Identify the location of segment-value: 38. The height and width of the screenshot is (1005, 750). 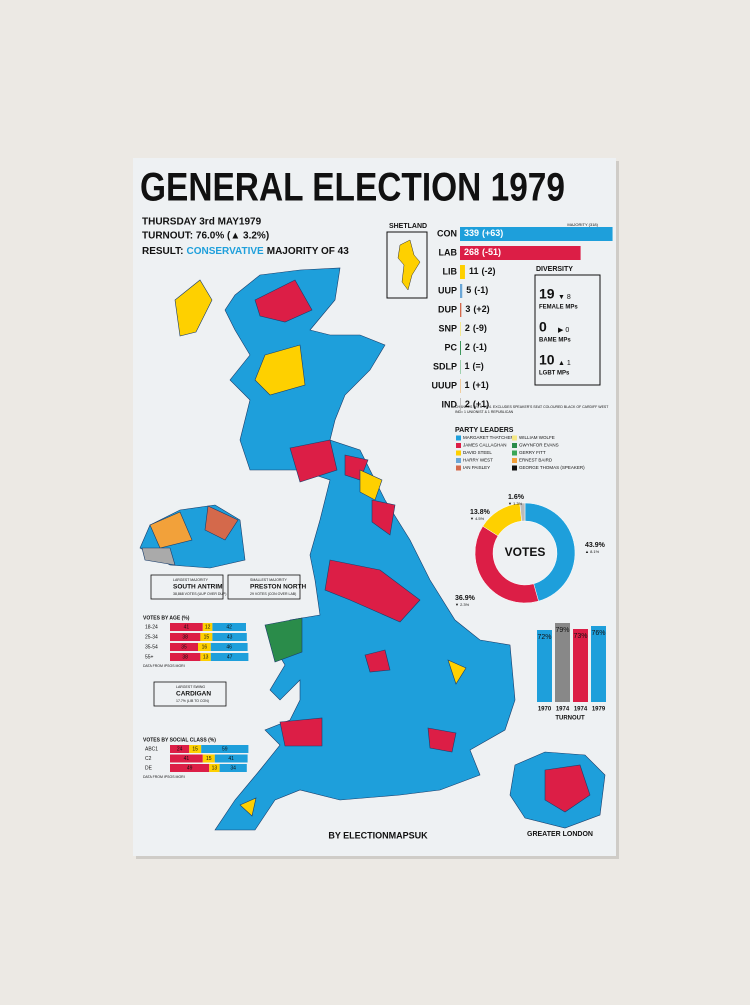
(185, 637).